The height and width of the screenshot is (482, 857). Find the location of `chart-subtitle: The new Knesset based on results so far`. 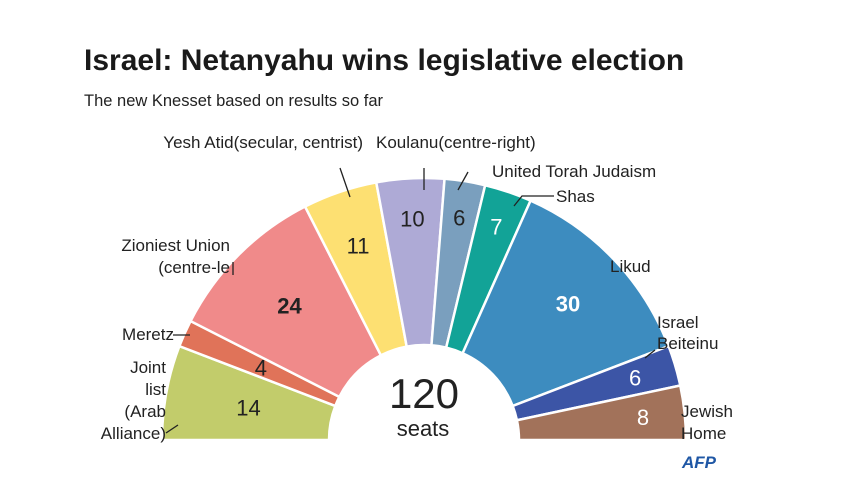

chart-subtitle: The new Knesset based on results so far is located at coordinates (233, 101).